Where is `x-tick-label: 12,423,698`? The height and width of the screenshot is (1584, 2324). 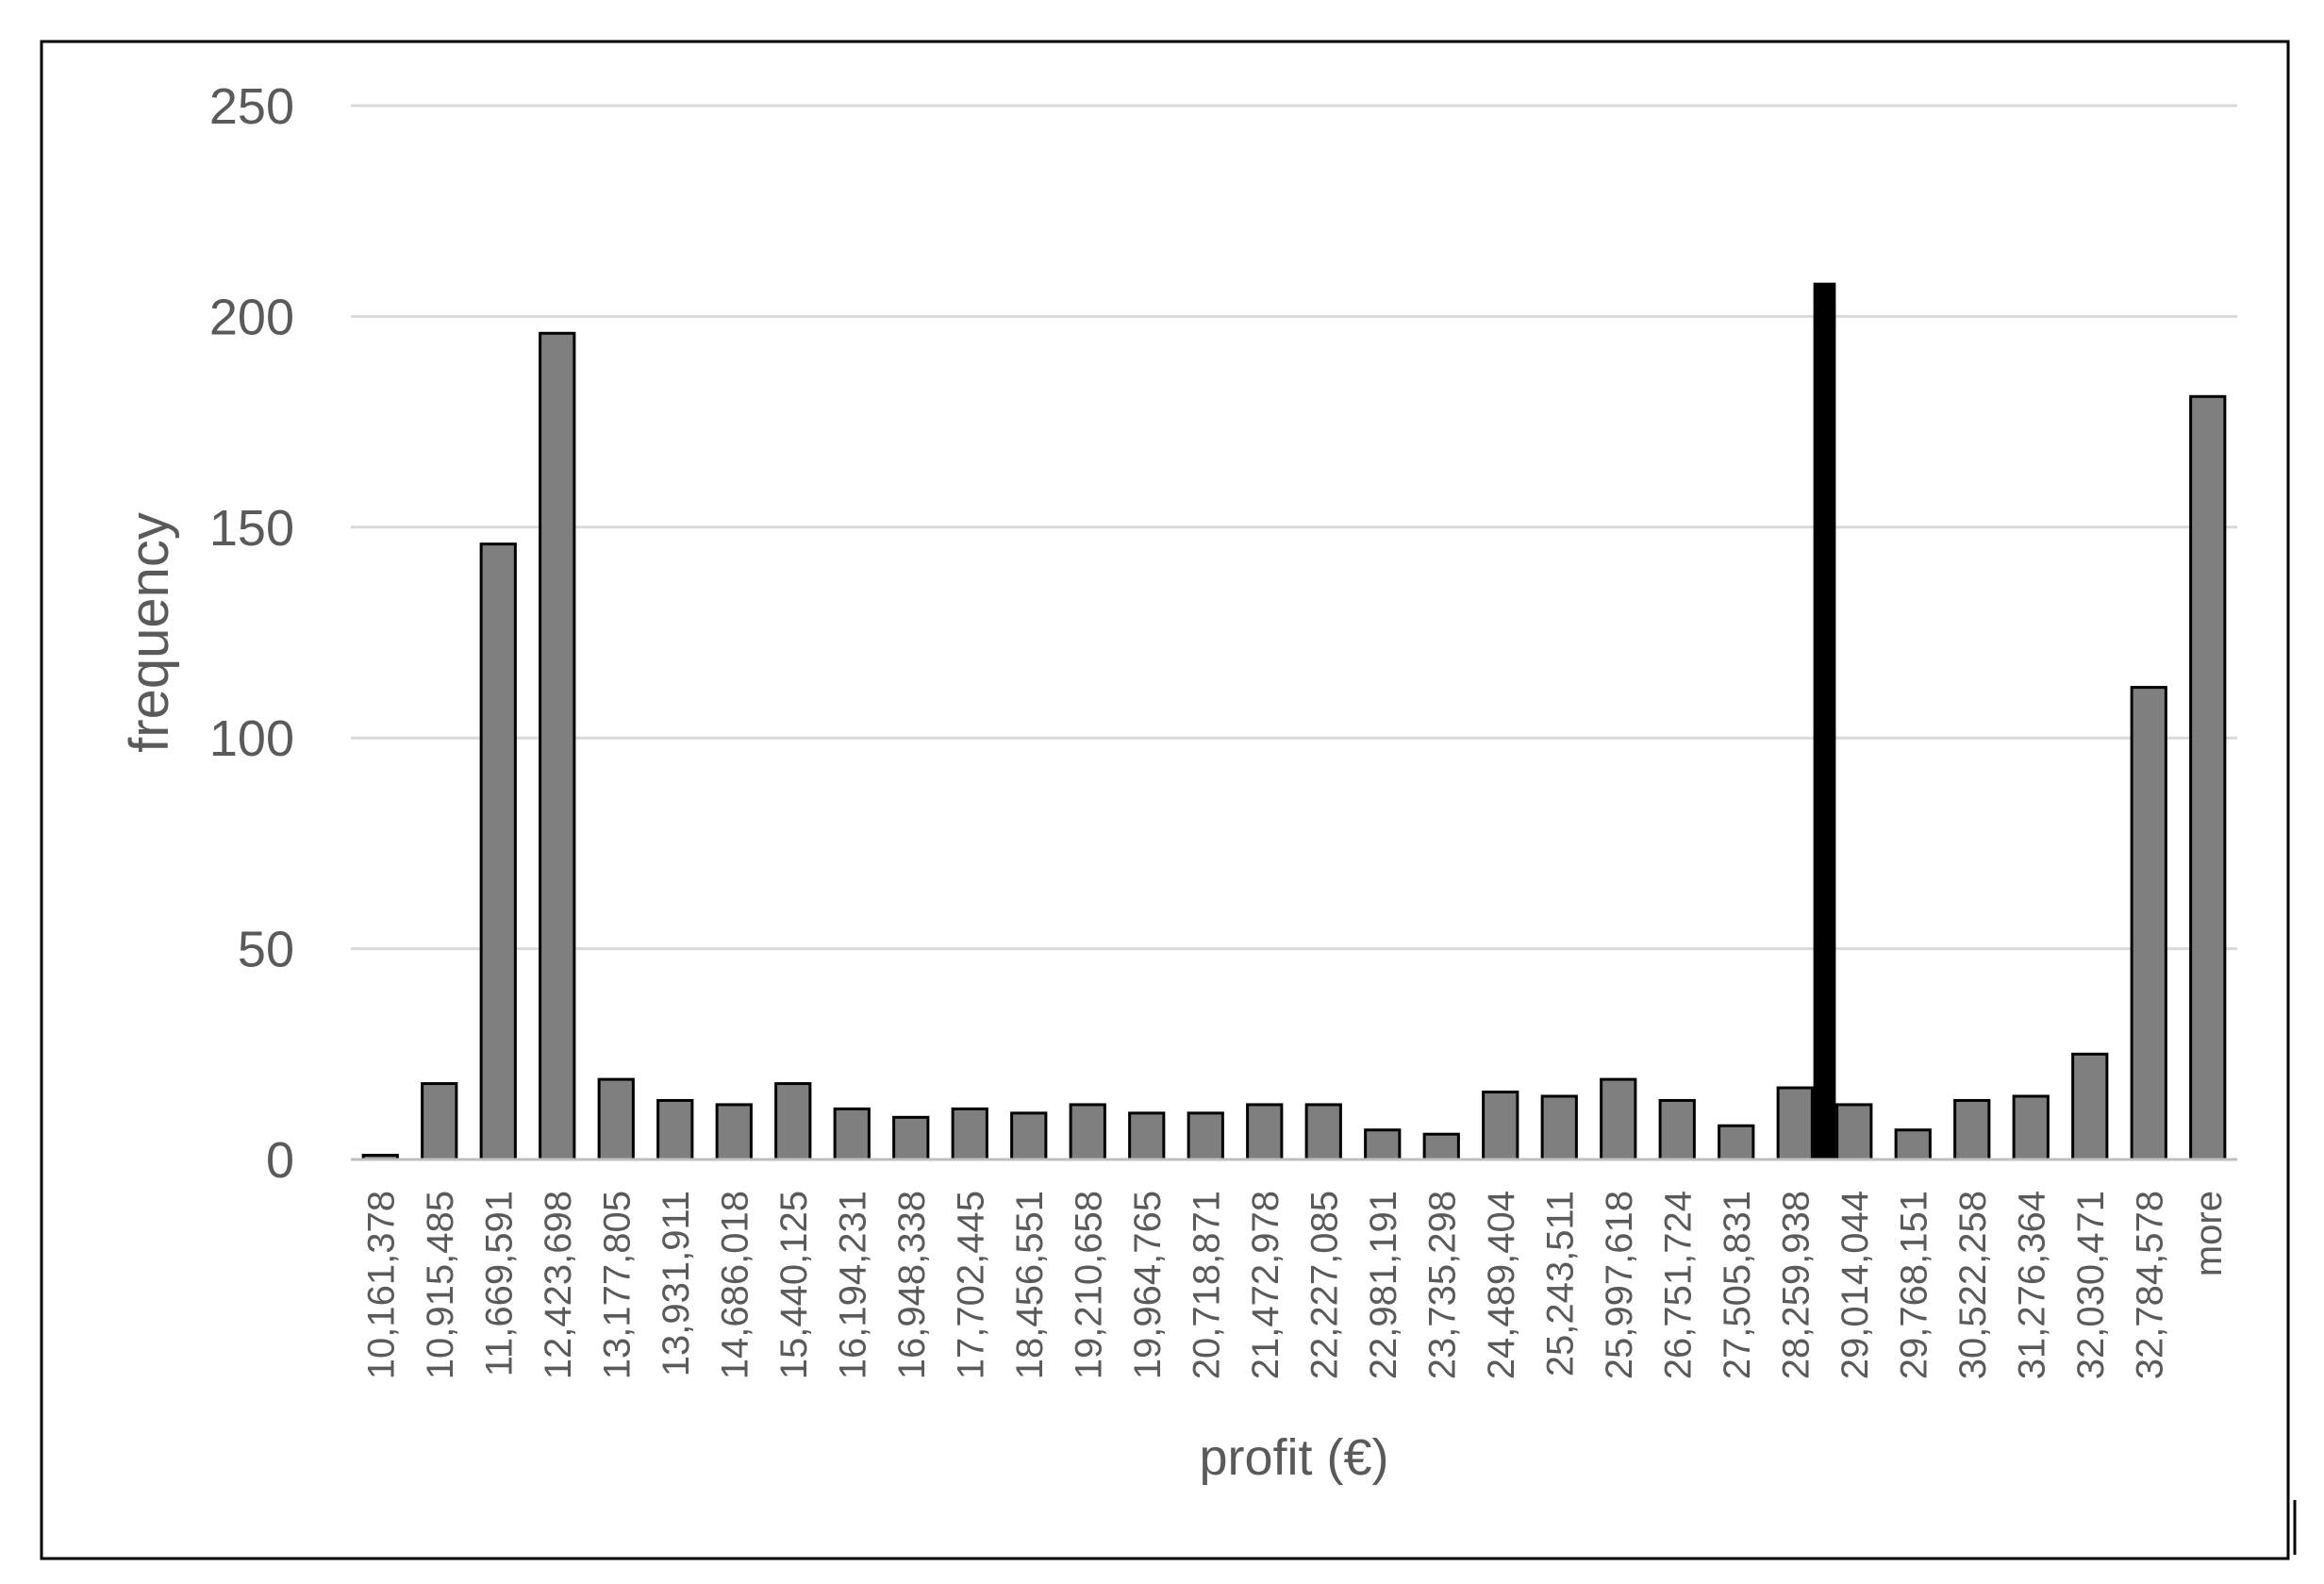 x-tick-label: 12,423,698 is located at coordinates (559, 1285).